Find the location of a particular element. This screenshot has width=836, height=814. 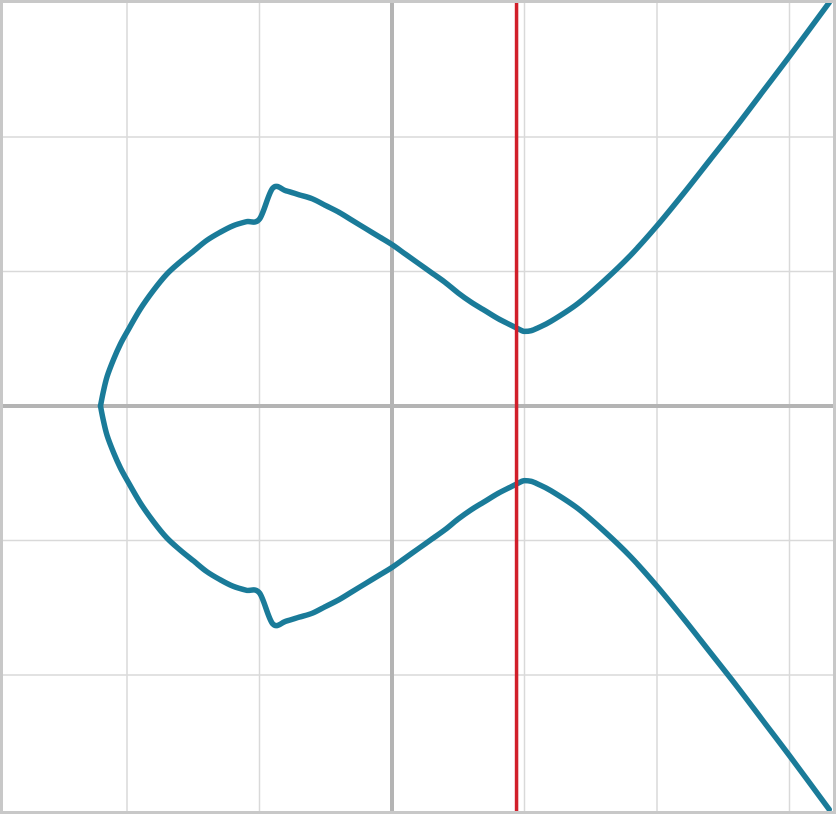

curve-lower-loop is located at coordinates (311, 516).